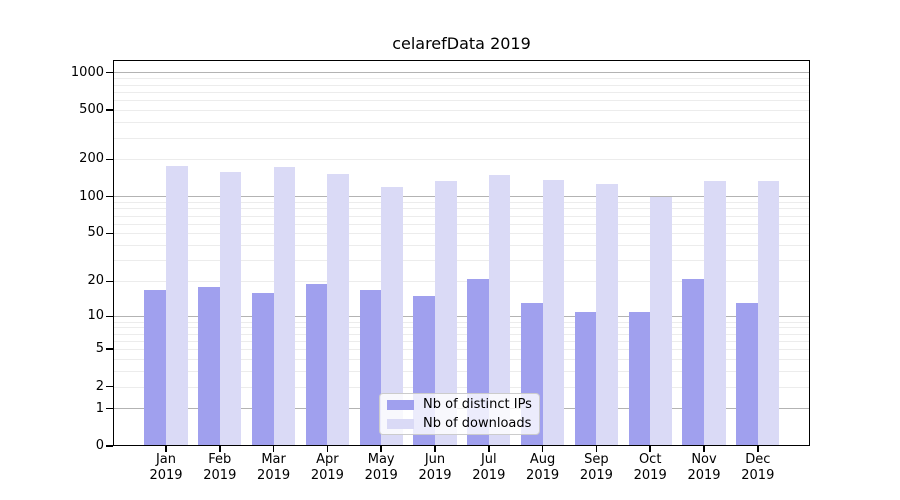 Image resolution: width=900 pixels, height=500 pixels. What do you see at coordinates (91, 196) in the screenshot?
I see `y-tick-label: 100` at bounding box center [91, 196].